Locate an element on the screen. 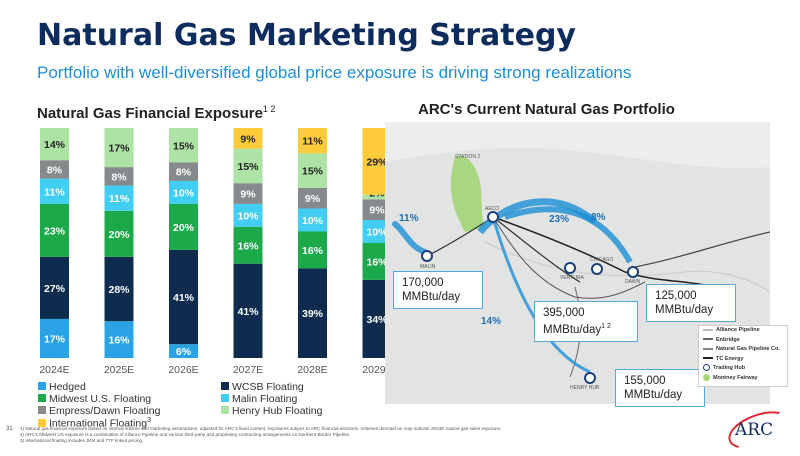 This screenshot has width=800, height=456. bar-value-label: 34% is located at coordinates (375, 320).